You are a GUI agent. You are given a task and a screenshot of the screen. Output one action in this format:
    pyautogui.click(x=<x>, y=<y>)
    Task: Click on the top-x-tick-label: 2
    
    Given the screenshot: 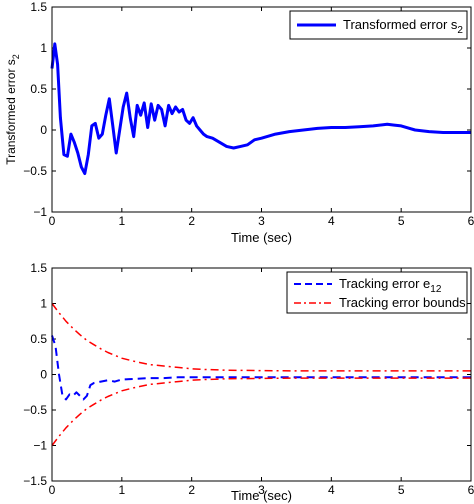 What is the action you would take?
    pyautogui.click(x=191, y=221)
    